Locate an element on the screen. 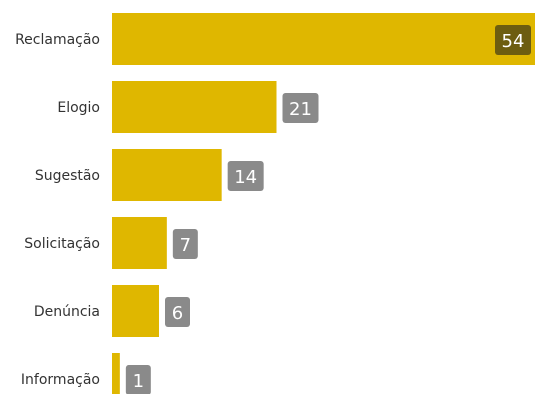  category-label-reclamacao: Reclamação is located at coordinates (57, 40).